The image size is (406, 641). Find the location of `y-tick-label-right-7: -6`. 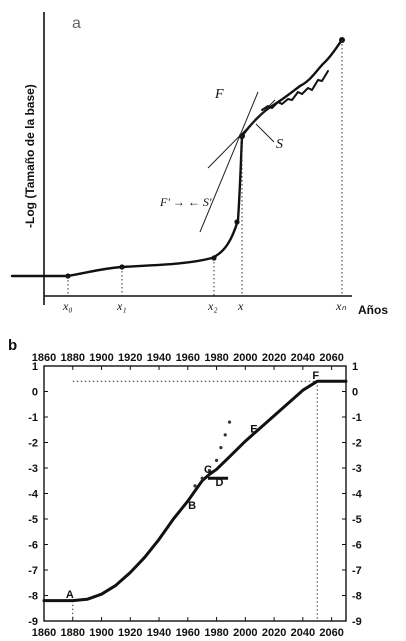

y-tick-label-right-7: -6 is located at coordinates (357, 546).